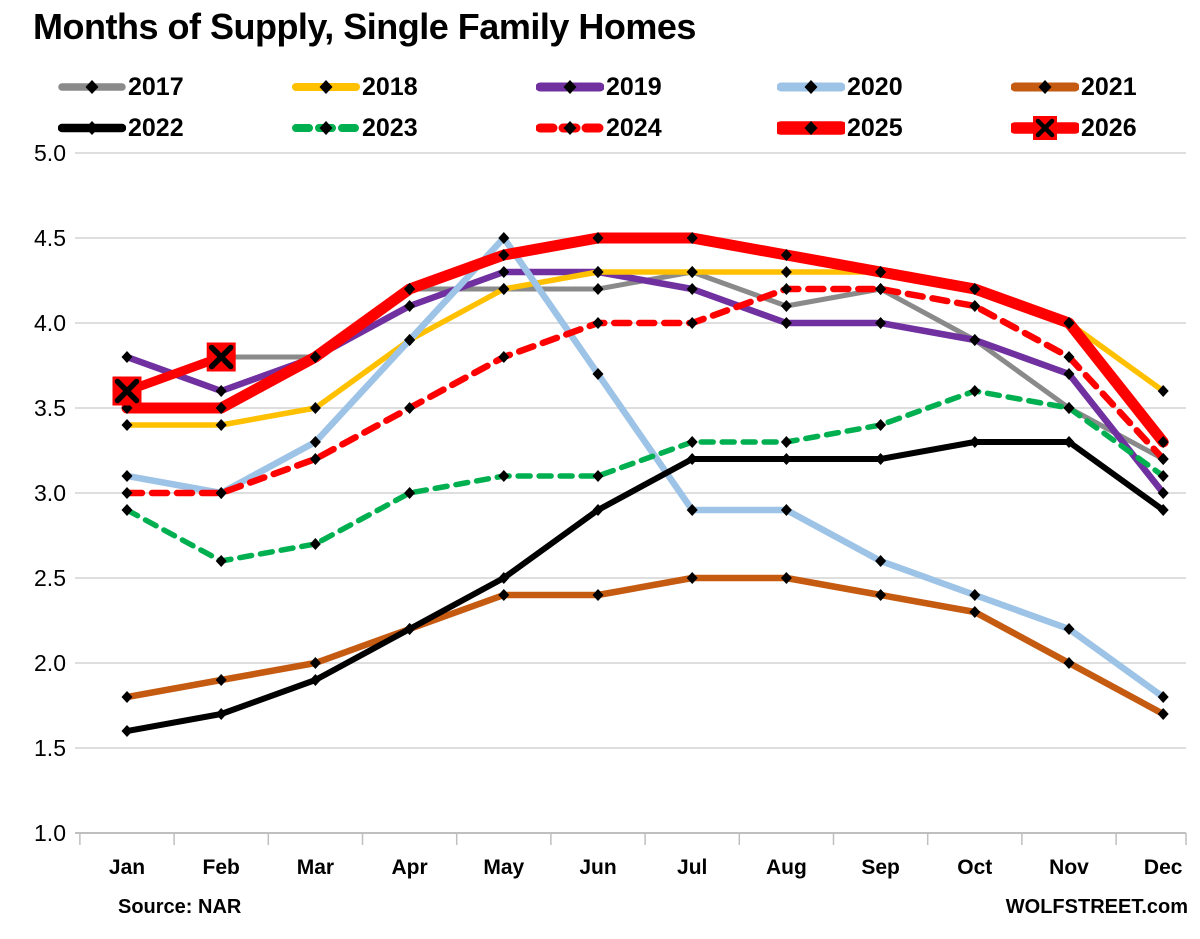  Describe the element at coordinates (1074, 87) in the screenshot. I see `legend-item-2021: 2021` at that location.